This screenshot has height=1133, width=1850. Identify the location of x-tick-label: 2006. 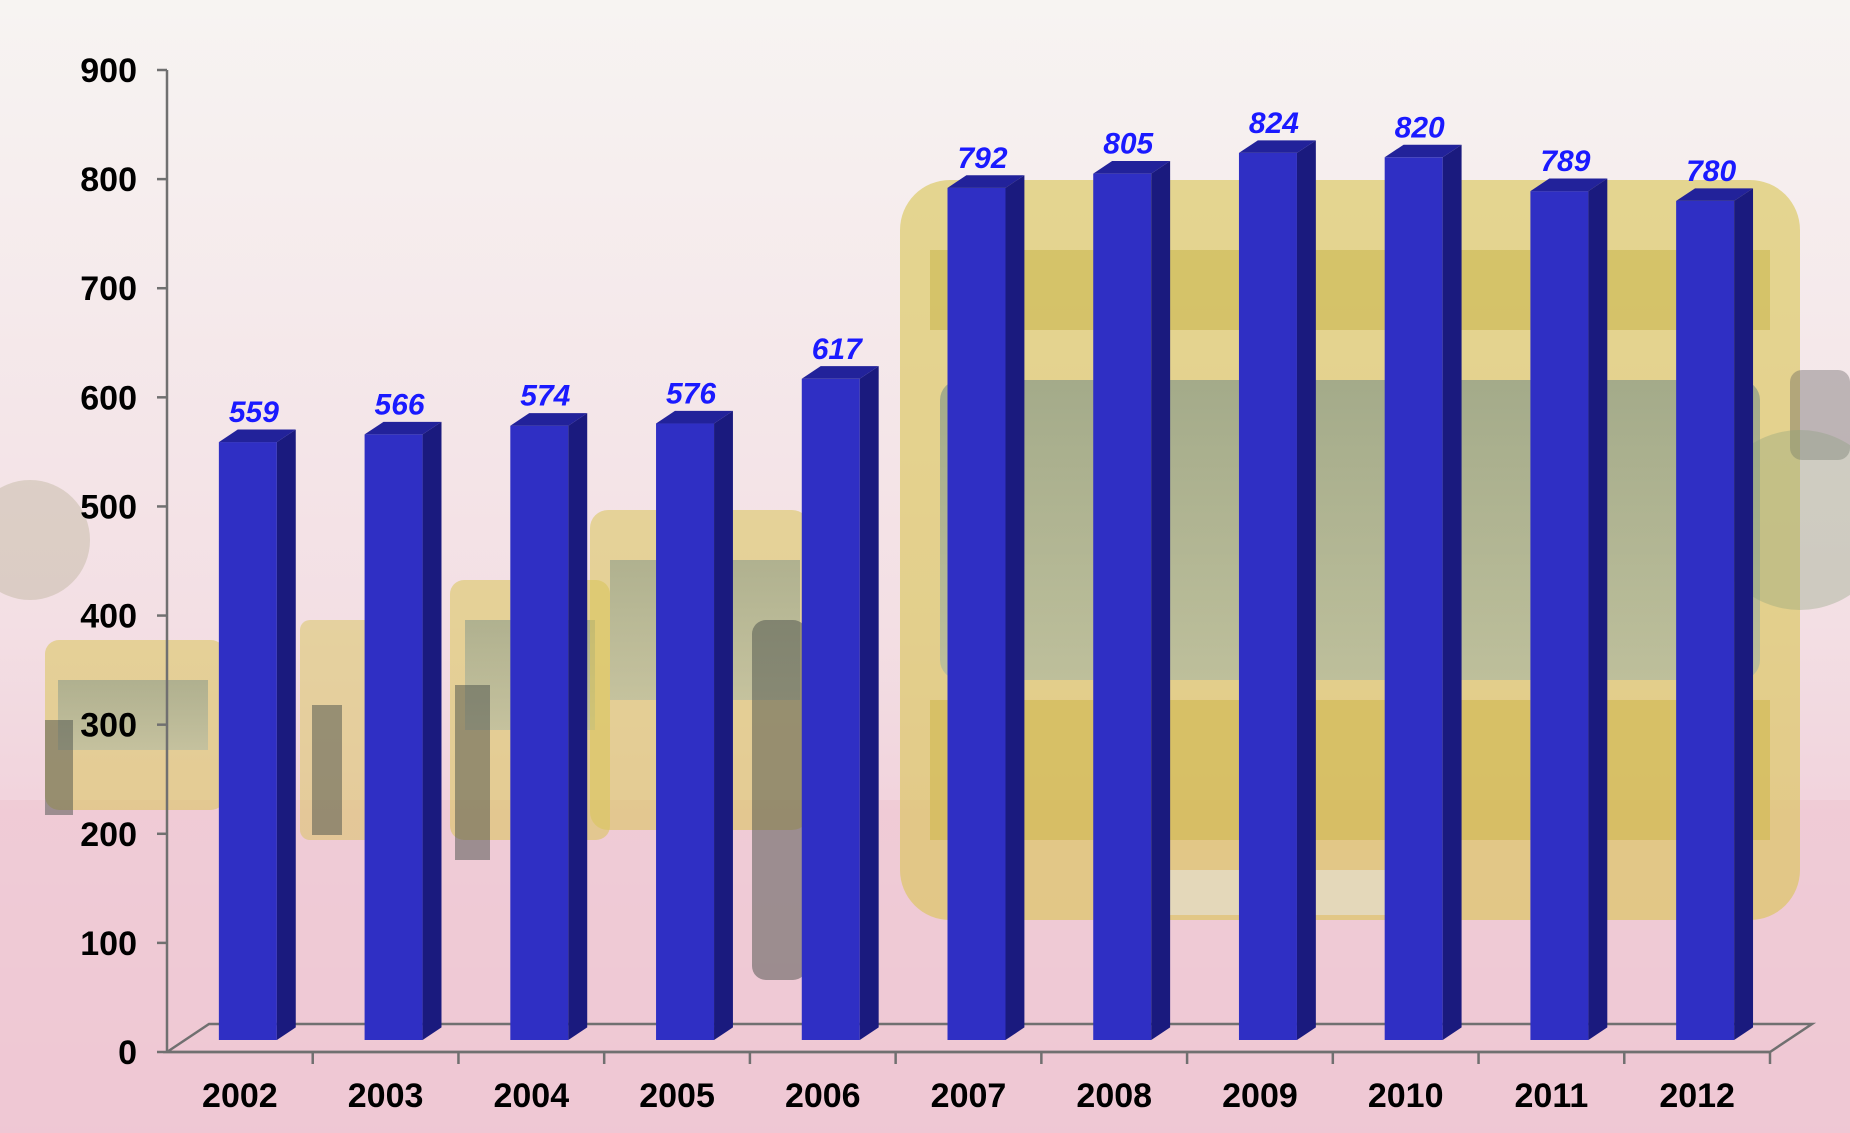
(823, 1096).